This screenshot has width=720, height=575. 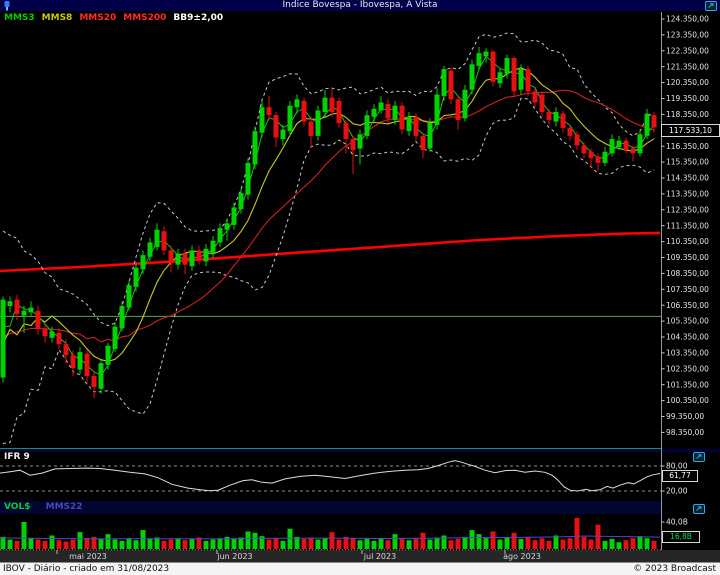 What do you see at coordinates (687, 225) in the screenshot?
I see `svg-text: 111.350,00` at bounding box center [687, 225].